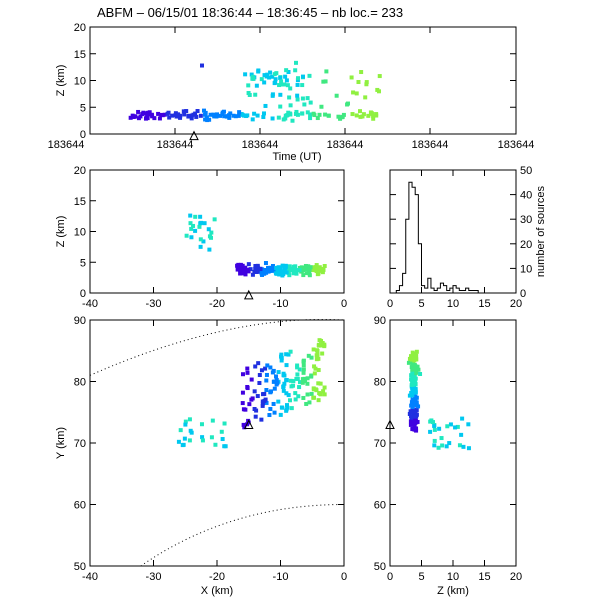 The height and width of the screenshot is (600, 600). What do you see at coordinates (380, 321) in the screenshot?
I see `z-y-view-ytick-label: 90` at bounding box center [380, 321].